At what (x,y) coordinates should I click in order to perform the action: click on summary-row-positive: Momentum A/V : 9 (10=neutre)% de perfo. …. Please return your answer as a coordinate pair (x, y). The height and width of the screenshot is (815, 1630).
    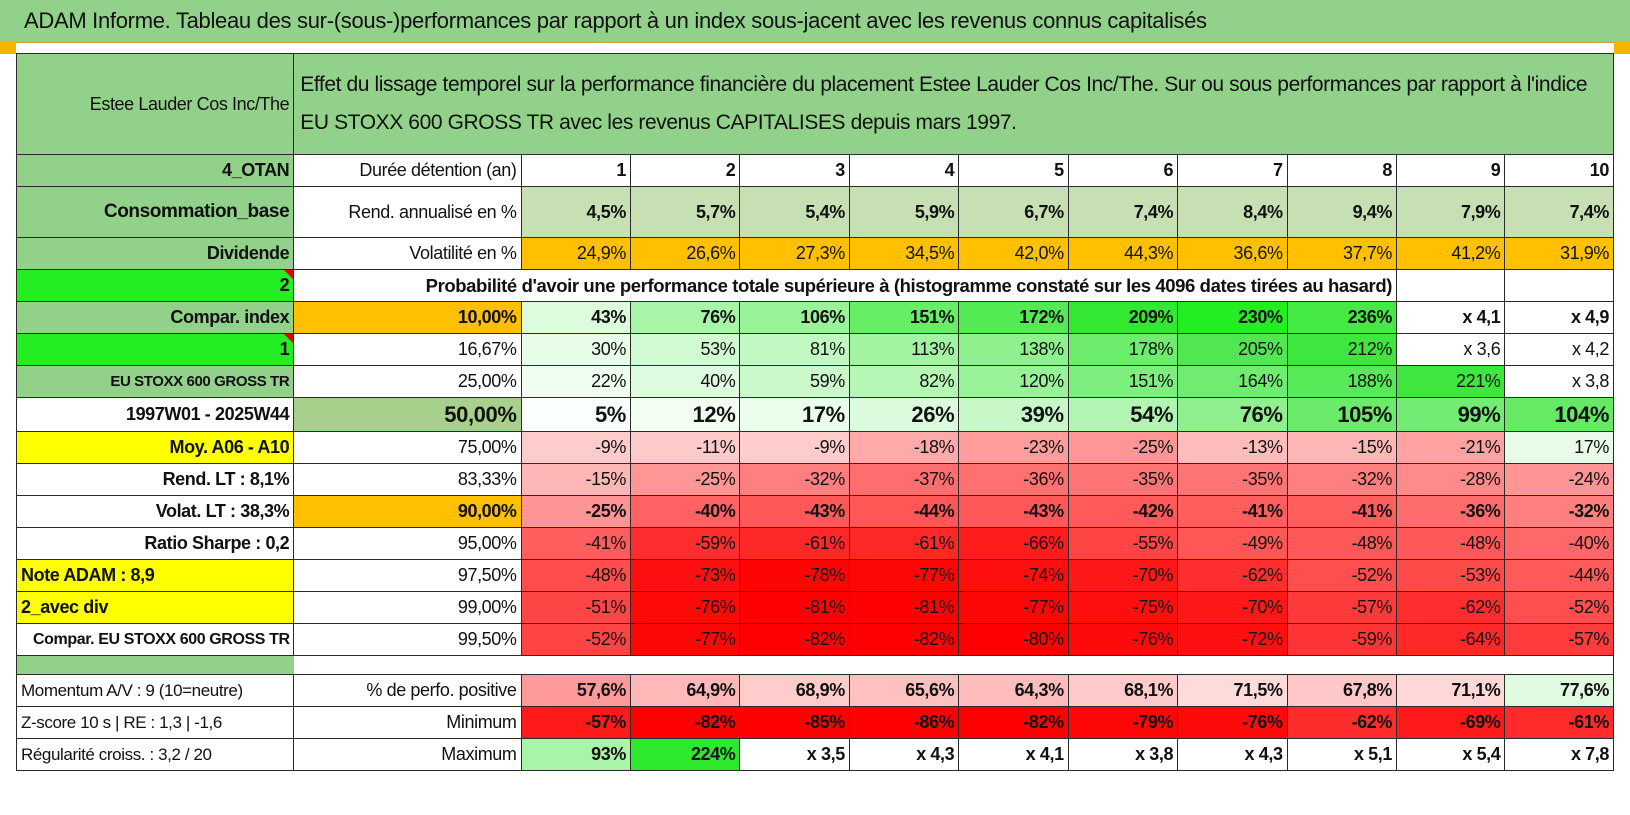
    Looking at the image, I should click on (814, 690).